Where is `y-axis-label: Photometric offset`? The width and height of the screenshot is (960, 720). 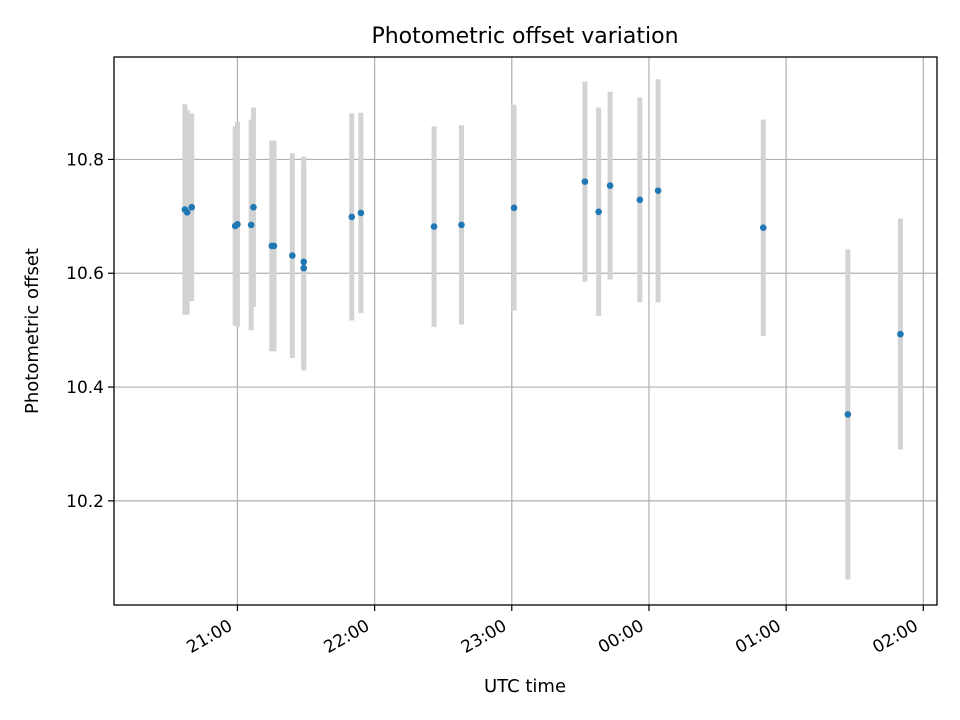
y-axis-label: Photometric offset is located at coordinates (32, 331).